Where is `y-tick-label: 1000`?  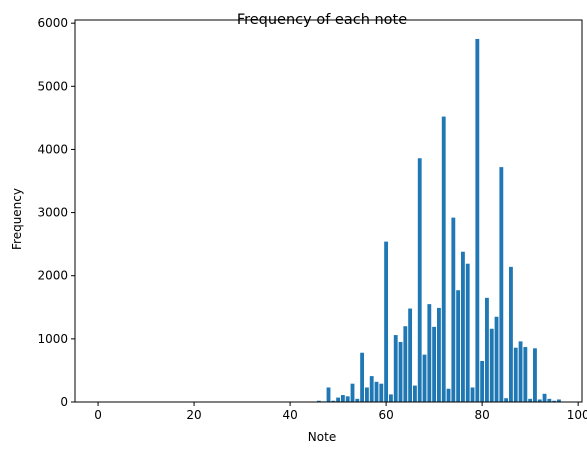 y-tick-label: 1000 is located at coordinates (52, 339).